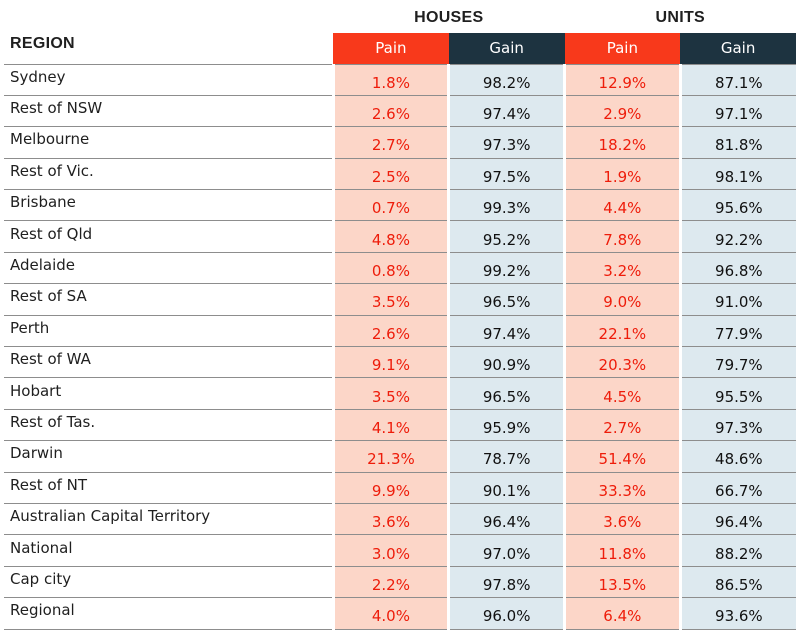  What do you see at coordinates (737, 268) in the screenshot?
I see `units-gain-cell: 96.8%` at bounding box center [737, 268].